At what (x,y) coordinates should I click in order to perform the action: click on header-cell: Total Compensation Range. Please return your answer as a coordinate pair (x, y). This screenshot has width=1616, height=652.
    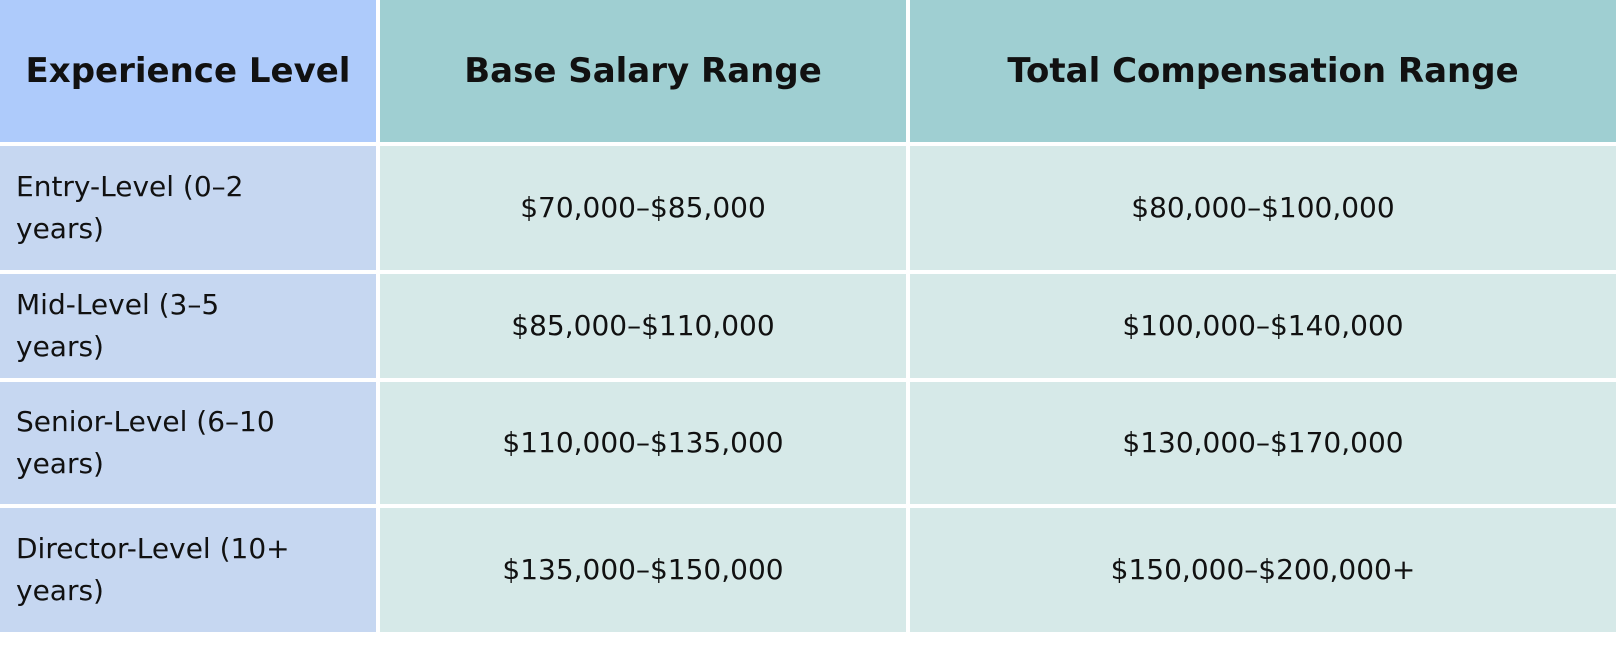
    Looking at the image, I should click on (1263, 71).